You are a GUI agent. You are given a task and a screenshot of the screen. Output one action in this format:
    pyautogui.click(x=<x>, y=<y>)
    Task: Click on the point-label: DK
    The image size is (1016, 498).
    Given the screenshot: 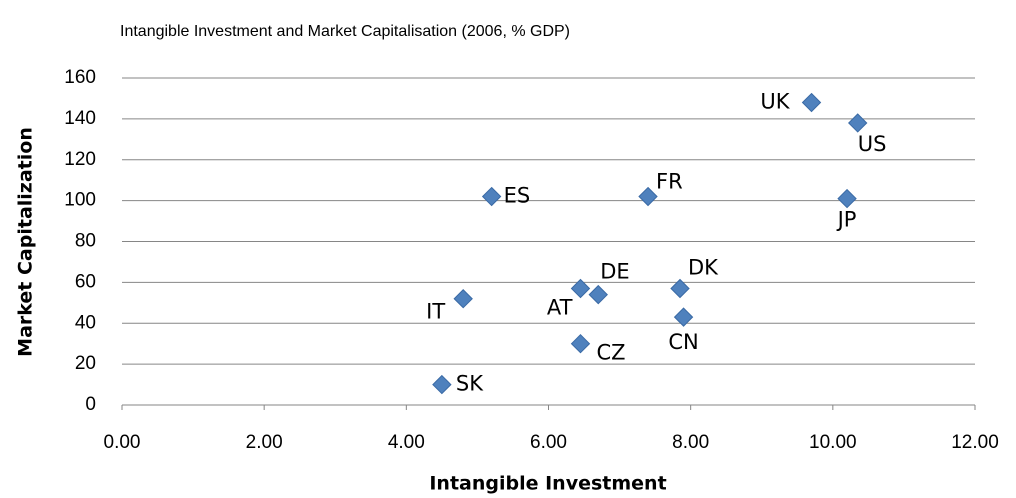 What is the action you would take?
    pyautogui.click(x=703, y=268)
    